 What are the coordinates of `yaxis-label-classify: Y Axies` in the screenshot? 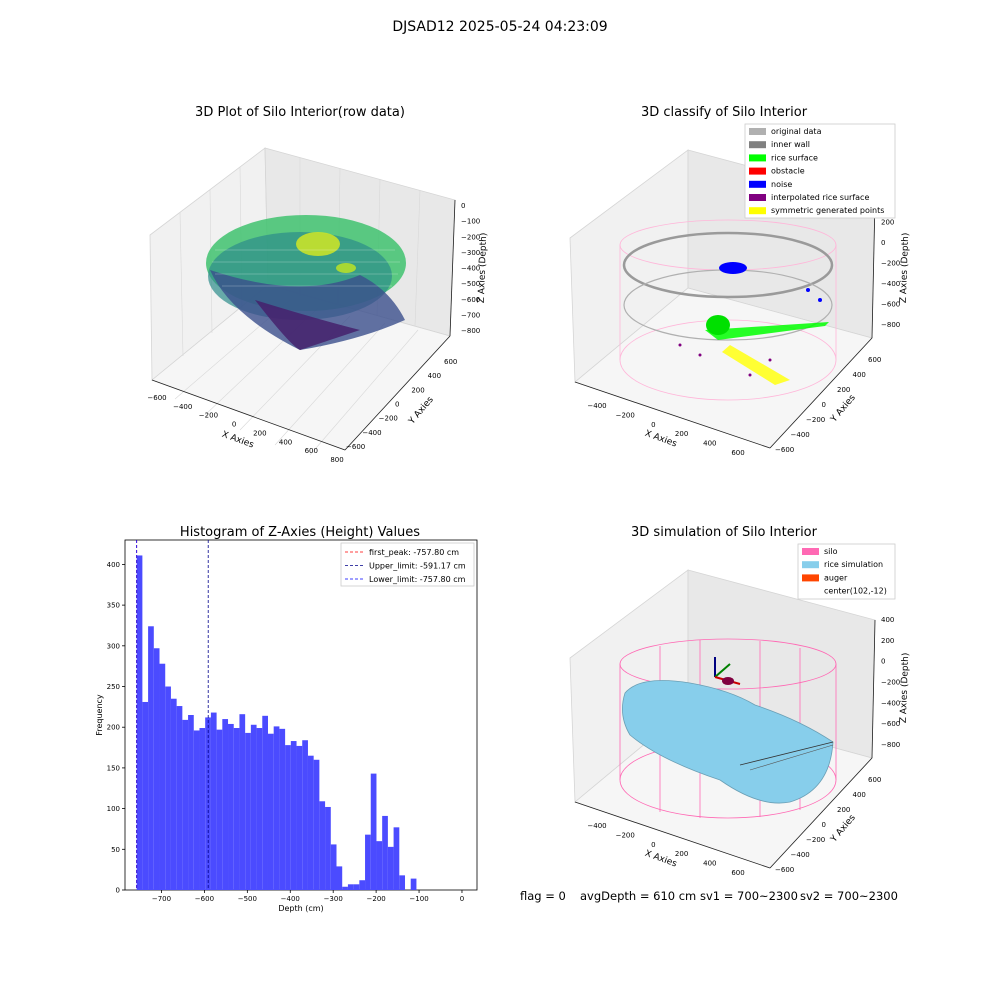 It's located at (843, 409).